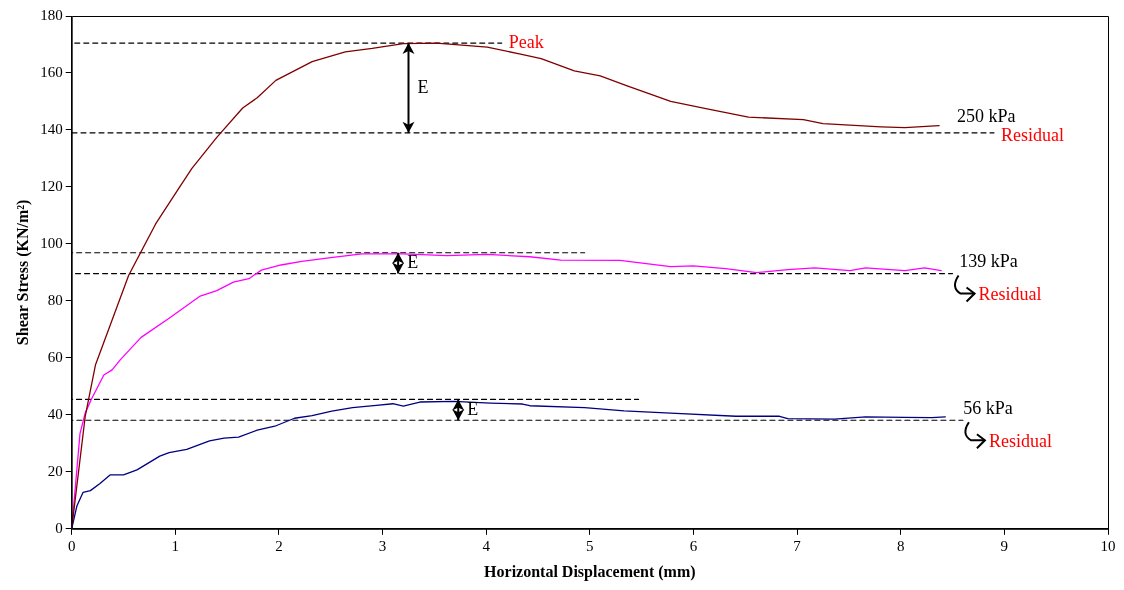 Image resolution: width=1124 pixels, height=590 pixels. What do you see at coordinates (590, 545) in the screenshot?
I see `x-tick-label: 5` at bounding box center [590, 545].